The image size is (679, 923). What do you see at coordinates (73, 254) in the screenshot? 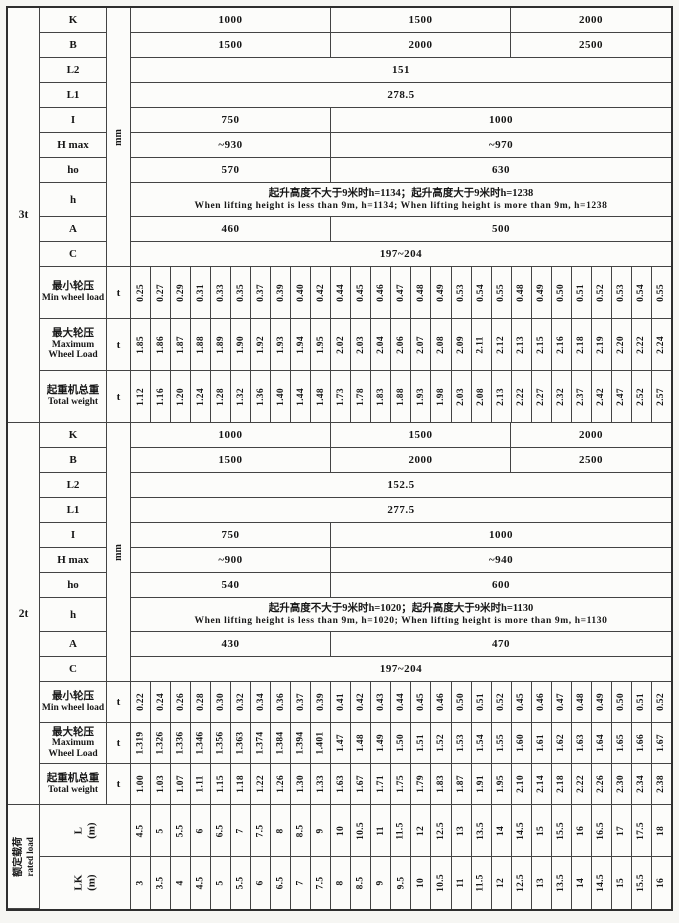
I see `param-label-C: C` at bounding box center [73, 254].